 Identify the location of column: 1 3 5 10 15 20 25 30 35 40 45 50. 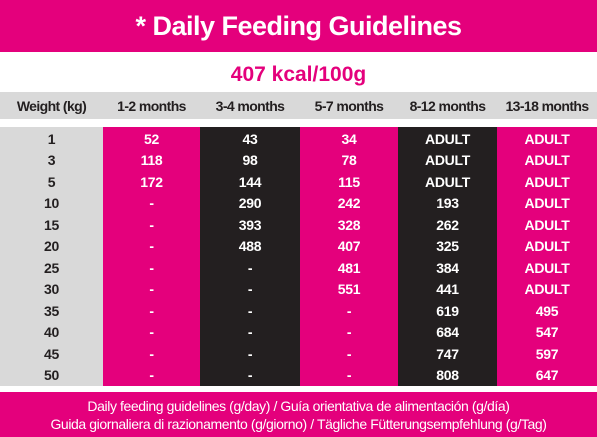
(51, 256).